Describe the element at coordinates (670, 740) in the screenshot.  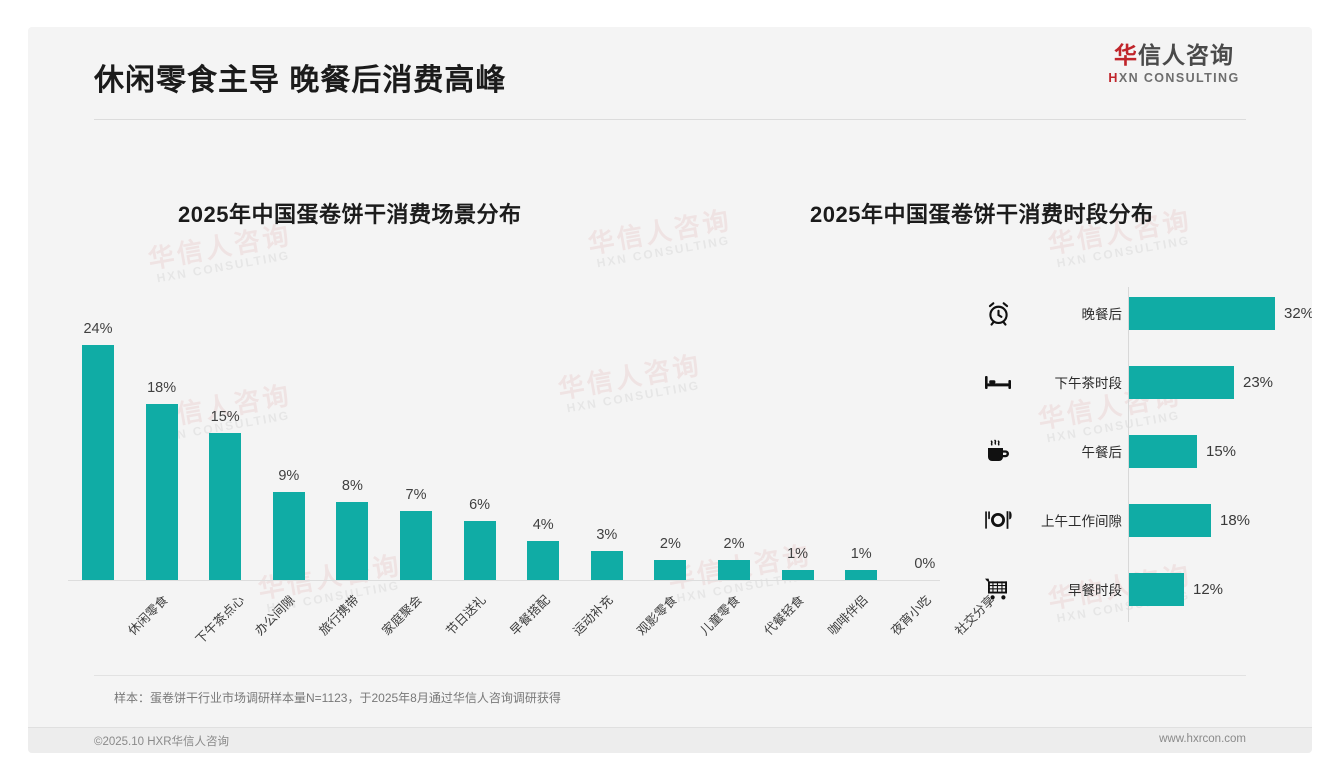
I see `footer-bar` at that location.